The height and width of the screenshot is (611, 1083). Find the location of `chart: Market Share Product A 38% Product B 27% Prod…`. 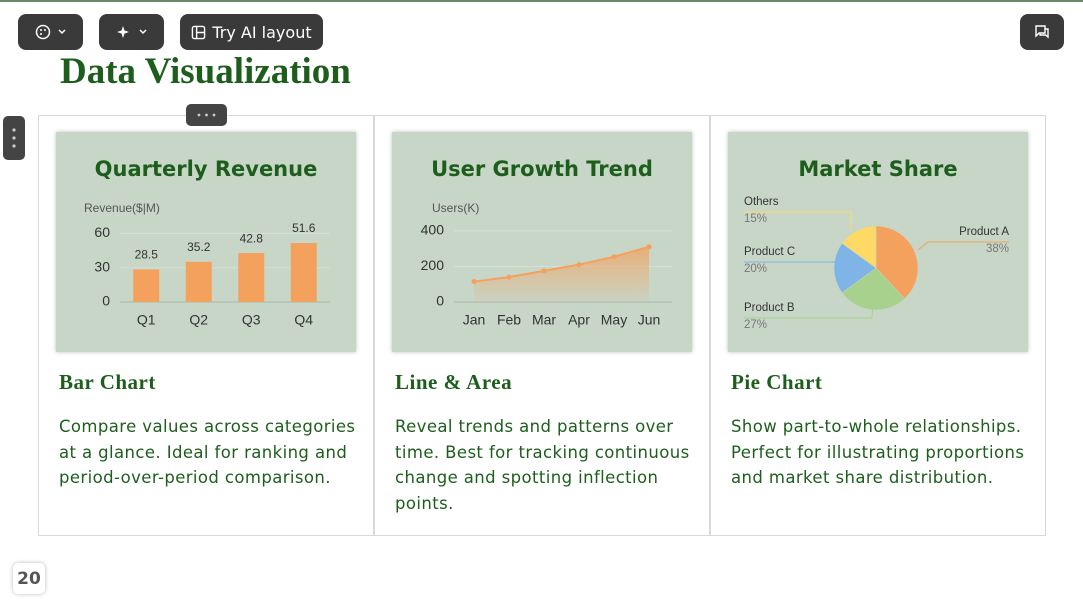

chart: Market Share Product A 38% Product B 27% Prod… is located at coordinates (876, 244).